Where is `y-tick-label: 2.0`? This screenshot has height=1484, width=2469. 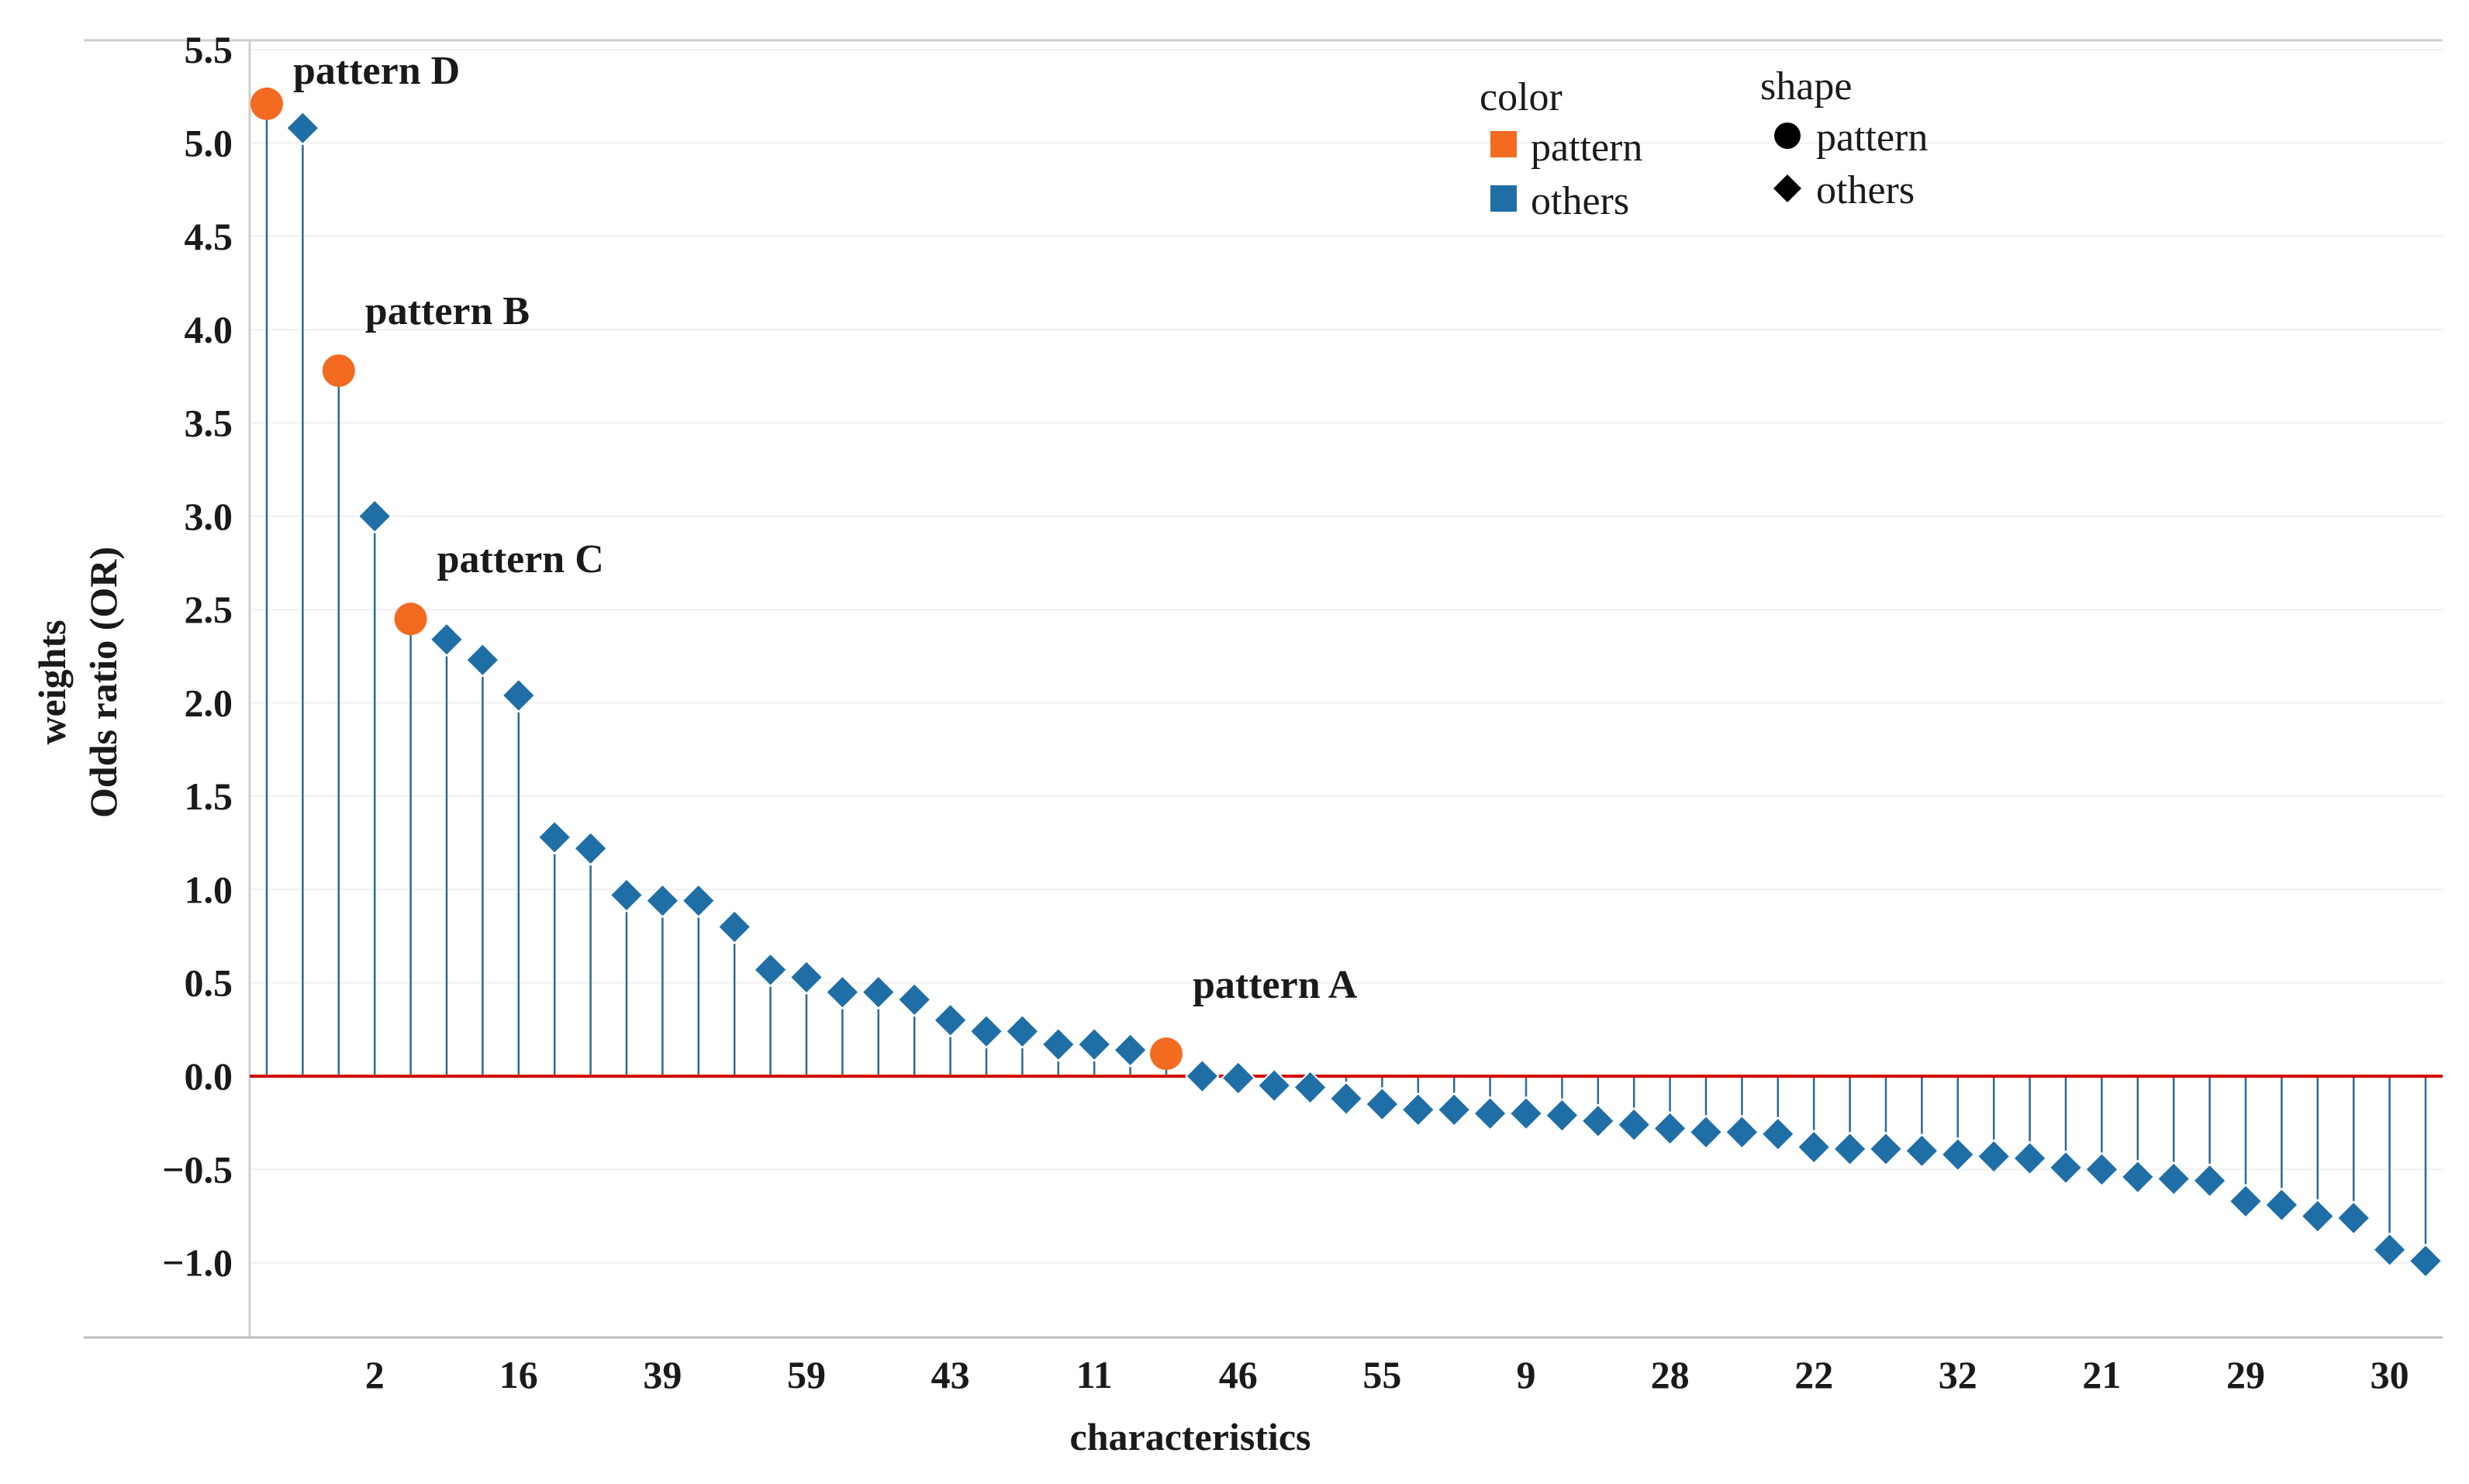
y-tick-label: 2.0 is located at coordinates (209, 703).